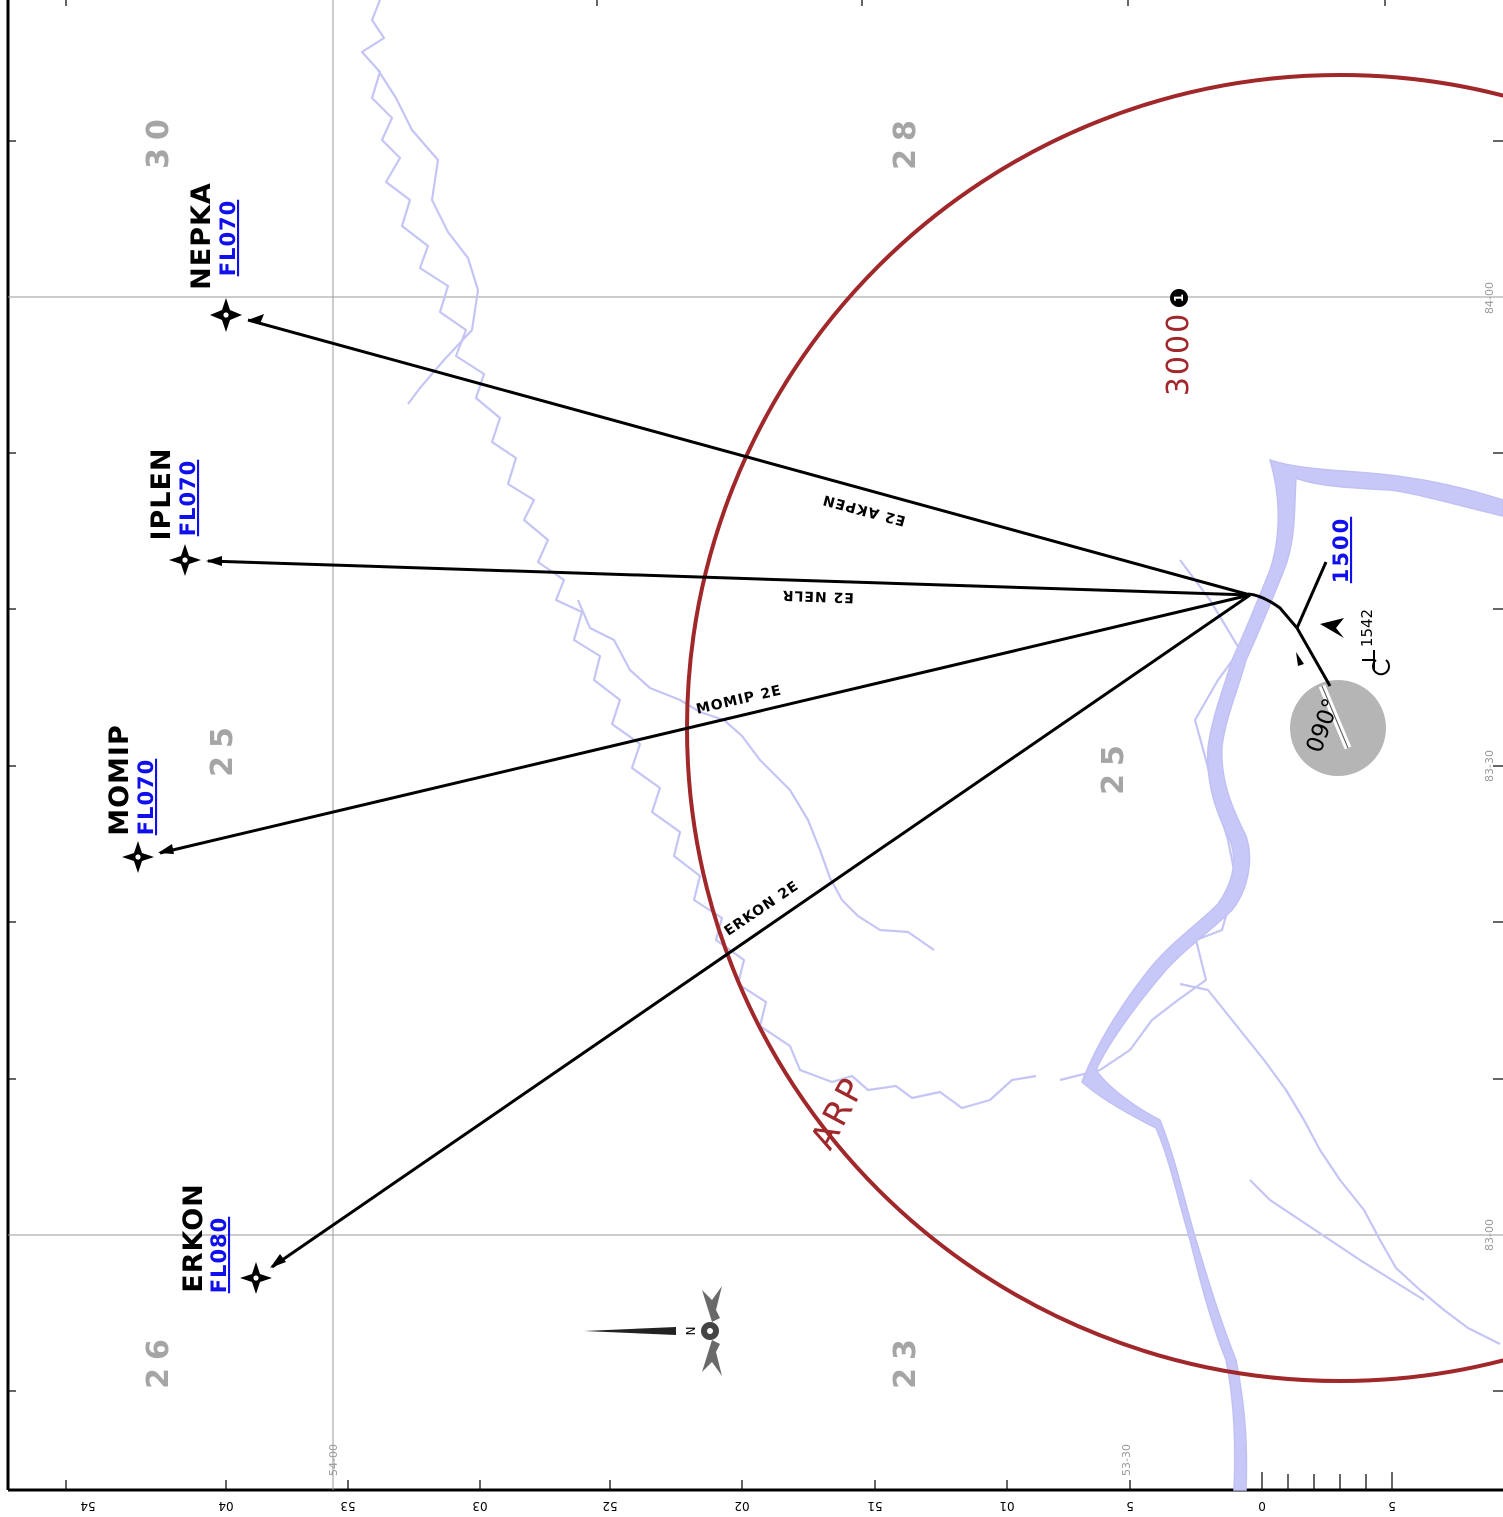 This screenshot has height=1517, width=1503. I want to click on waypoint-nepka: NEPKA FL070, so click(214, 257).